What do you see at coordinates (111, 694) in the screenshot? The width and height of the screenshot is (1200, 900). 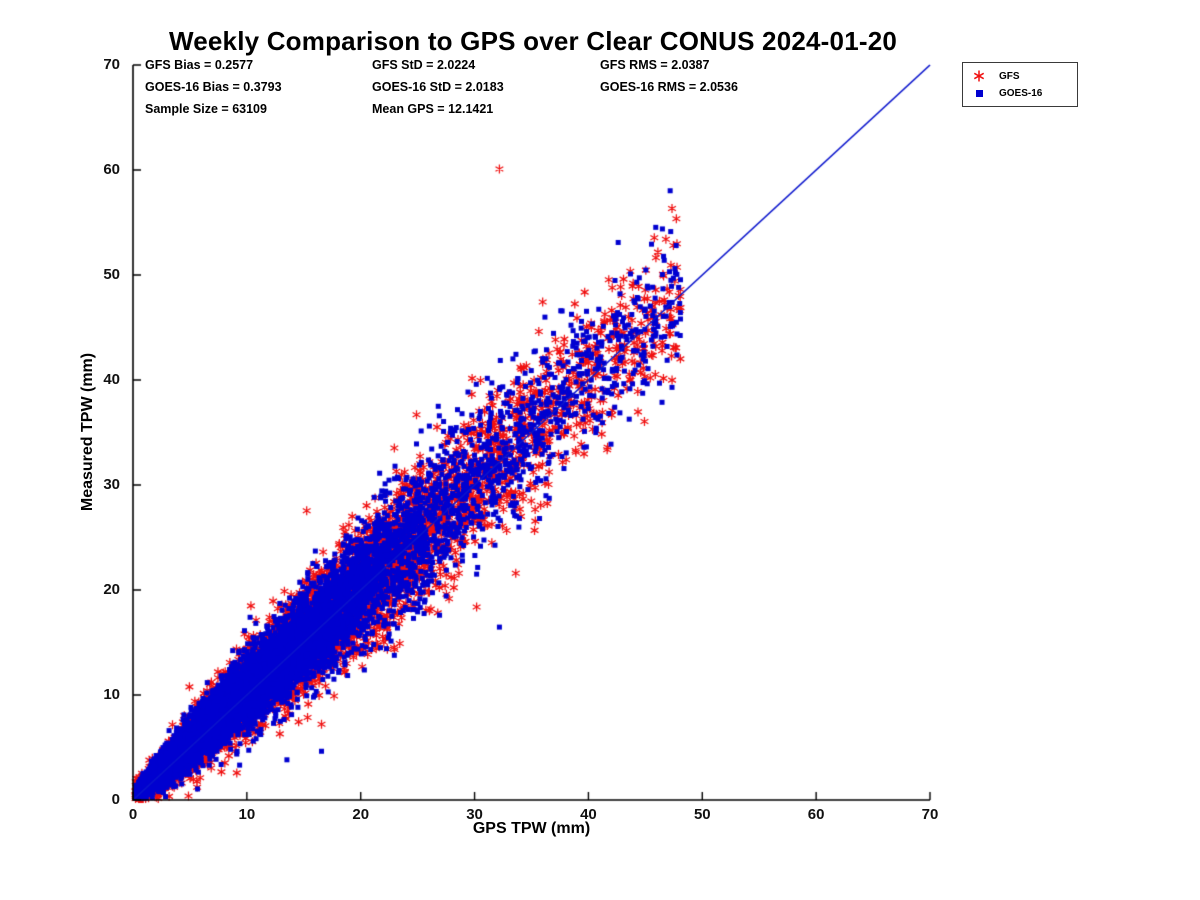 I see `y-tick-label: 10` at bounding box center [111, 694].